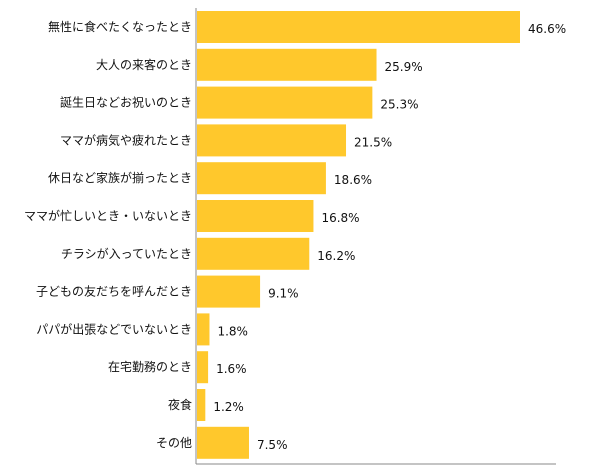 The image size is (600, 472). Describe the element at coordinates (232, 331) in the screenshot. I see `value-label: 1.8%` at that location.